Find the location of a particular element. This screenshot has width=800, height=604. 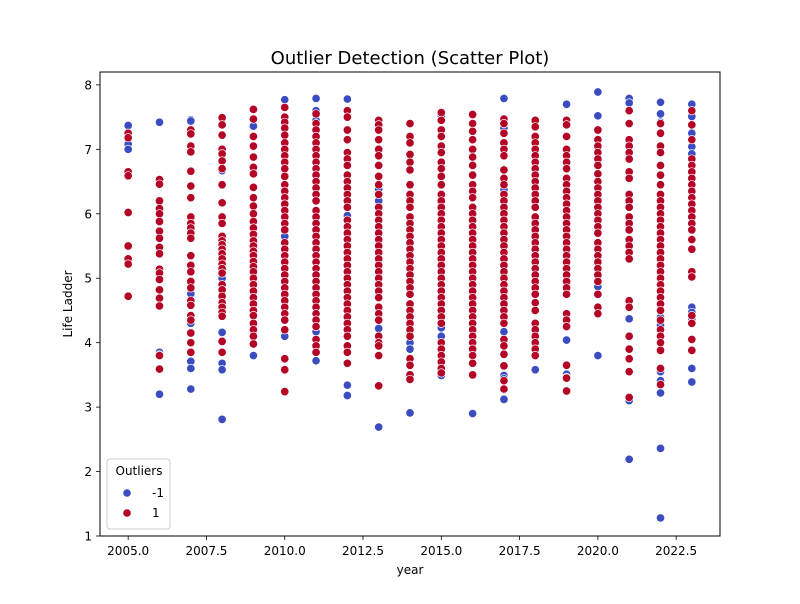

x-tick-label: 2022.5 is located at coordinates (676, 551).